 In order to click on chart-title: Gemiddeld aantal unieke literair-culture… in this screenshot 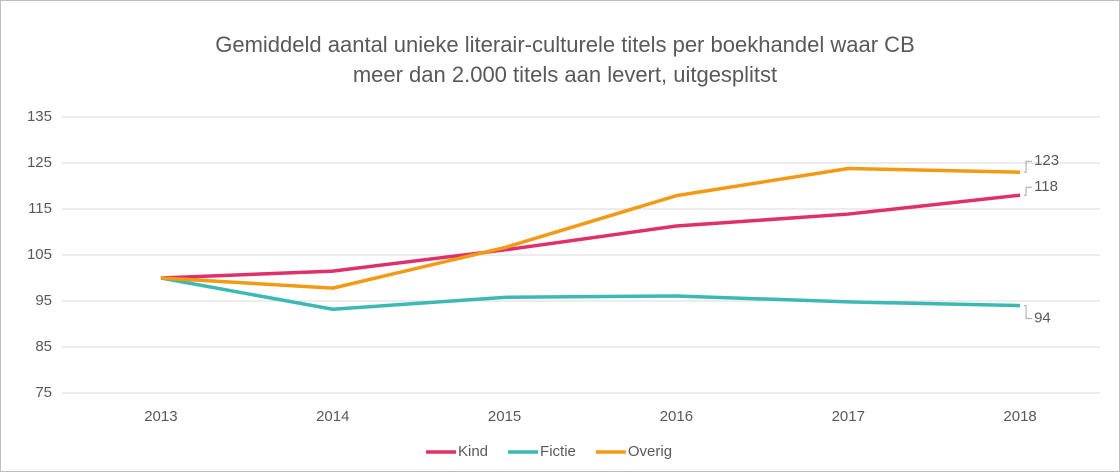, I will do `click(565, 44)`.